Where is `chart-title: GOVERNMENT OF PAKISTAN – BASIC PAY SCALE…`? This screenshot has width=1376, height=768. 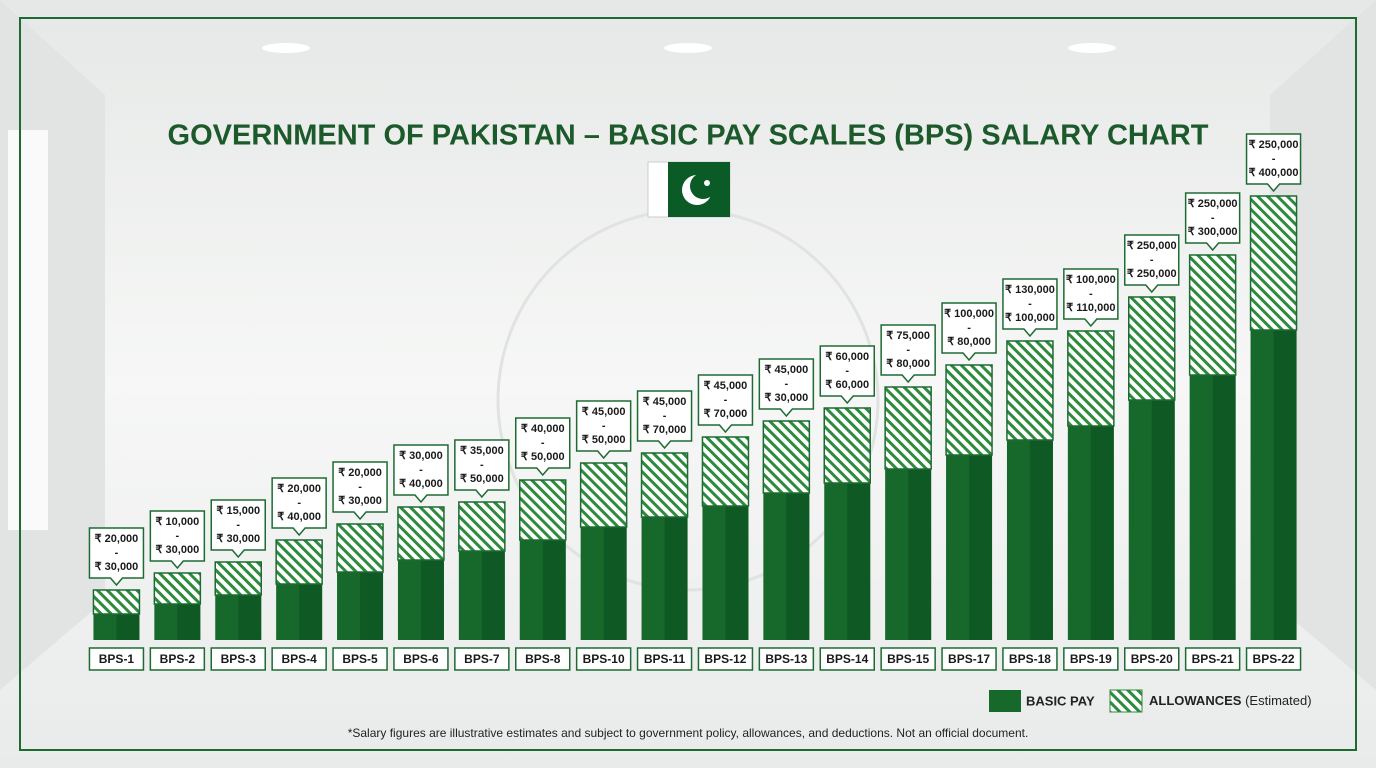
chart-title: GOVERNMENT OF PAKISTAN – BASIC PAY SCALE… is located at coordinates (688, 136).